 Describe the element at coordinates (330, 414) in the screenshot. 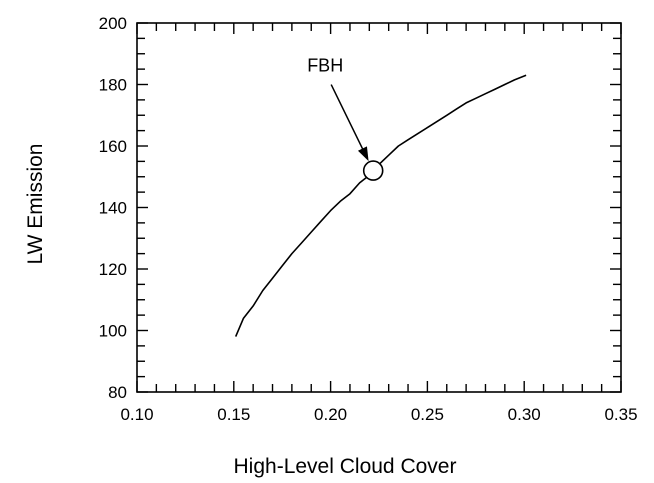

I see `x-tick-label: 0.20` at that location.